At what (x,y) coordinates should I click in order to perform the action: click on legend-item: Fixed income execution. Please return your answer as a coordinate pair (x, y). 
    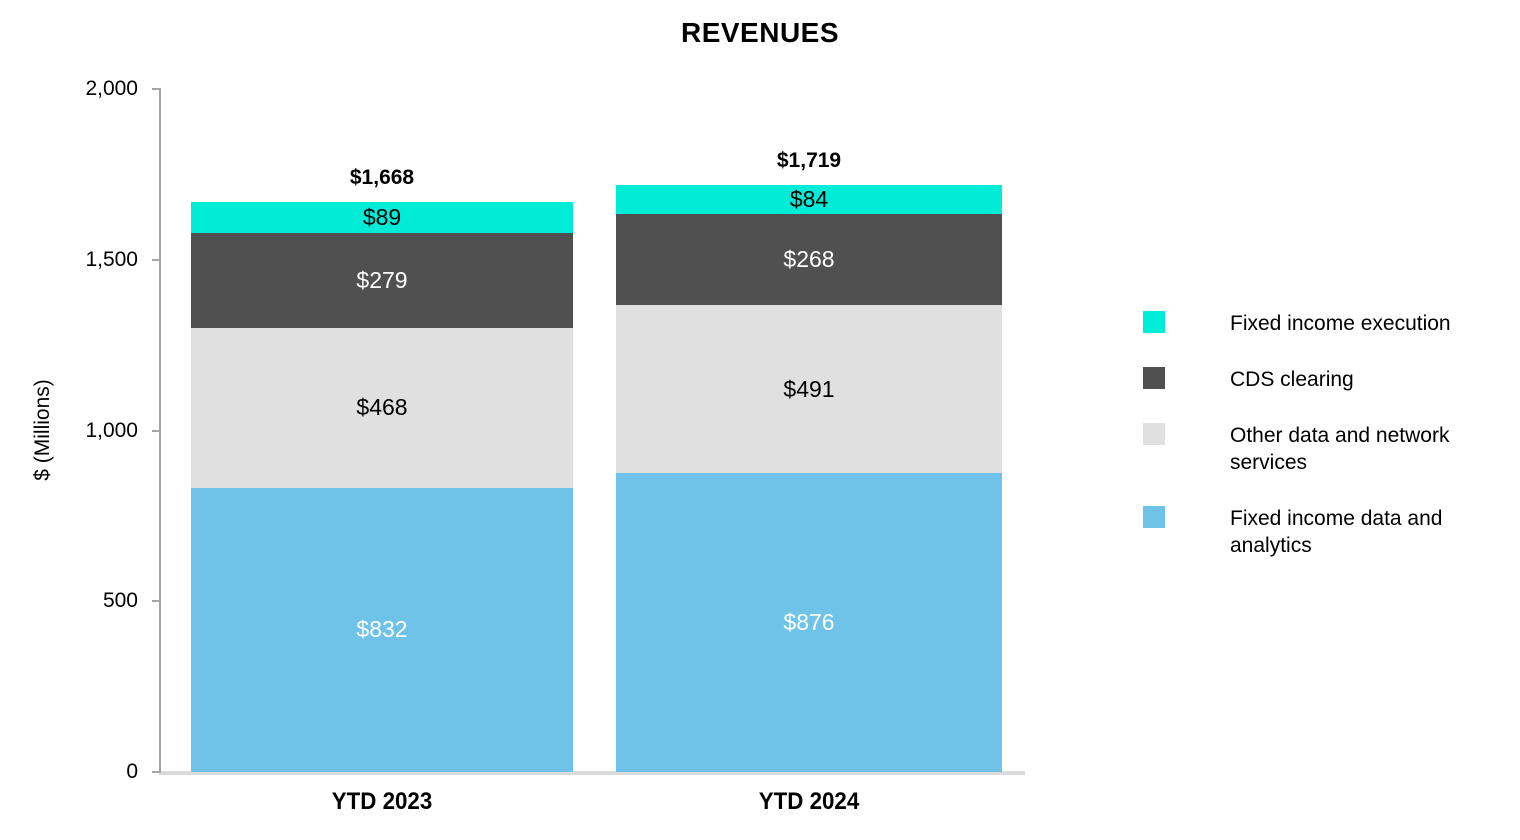
    Looking at the image, I should click on (1308, 323).